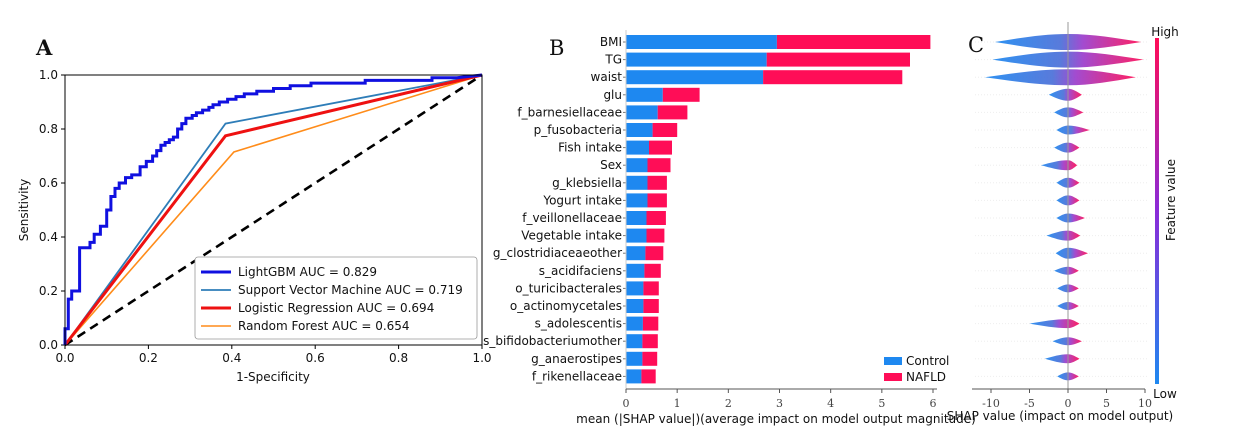 The width and height of the screenshot is (1243, 431). I want to click on colorbar-high-label: High, so click(1165, 32).